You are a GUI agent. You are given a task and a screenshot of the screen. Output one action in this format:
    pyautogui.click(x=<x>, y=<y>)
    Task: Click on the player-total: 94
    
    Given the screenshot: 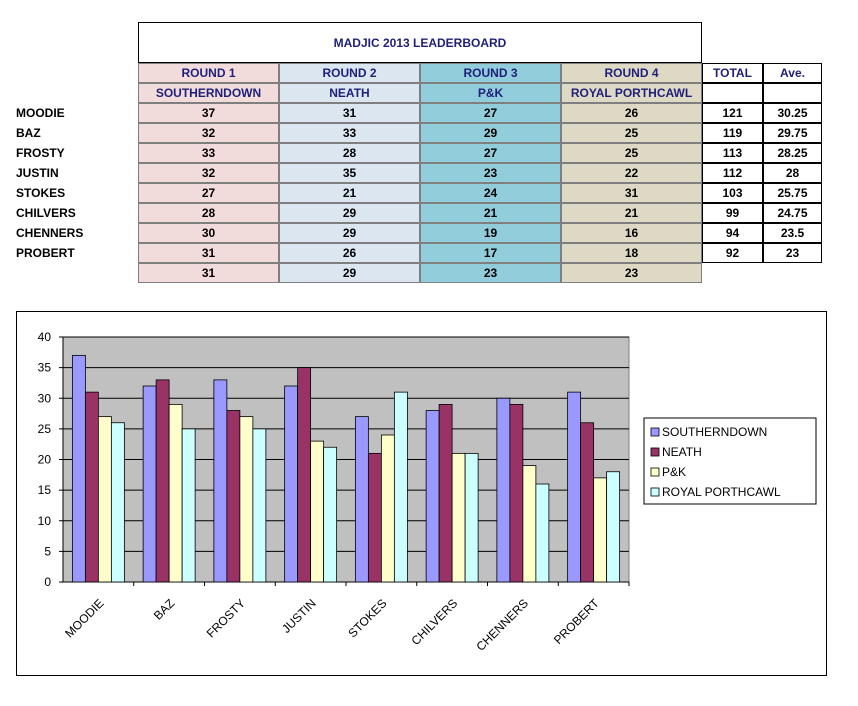 What is the action you would take?
    pyautogui.click(x=732, y=233)
    